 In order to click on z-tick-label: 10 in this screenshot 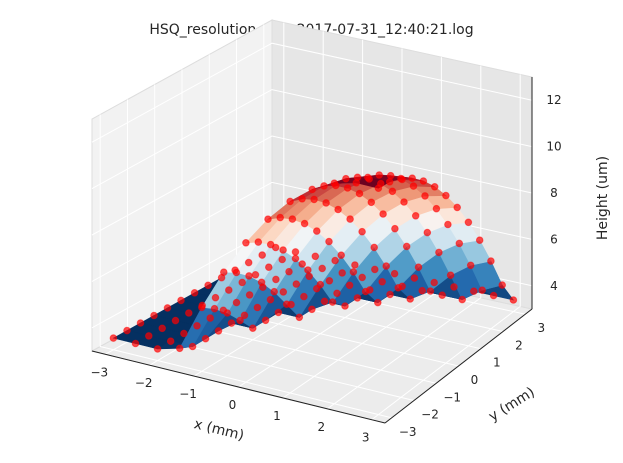, I will do `click(553, 147)`.